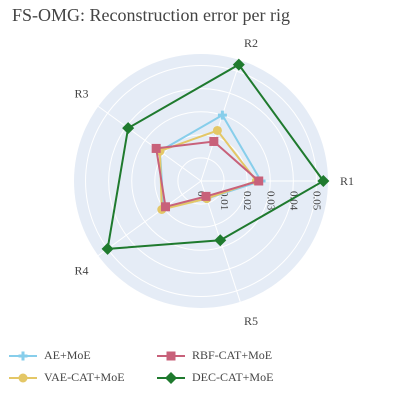  I want to click on legend-item: RBF-CAT+MoE, so click(214, 355).